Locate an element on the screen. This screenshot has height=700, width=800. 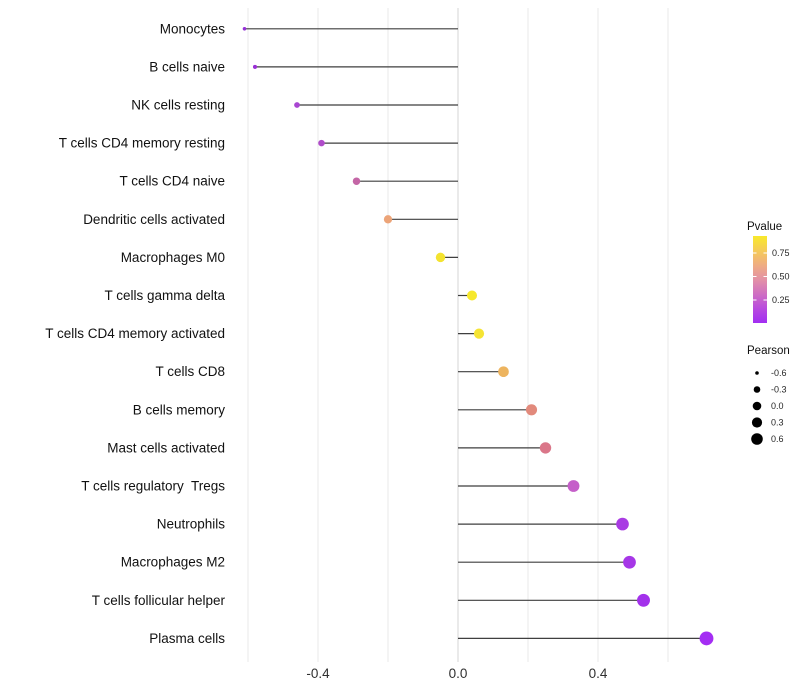
row-neutrophils: Neutrophils is located at coordinates (393, 524).